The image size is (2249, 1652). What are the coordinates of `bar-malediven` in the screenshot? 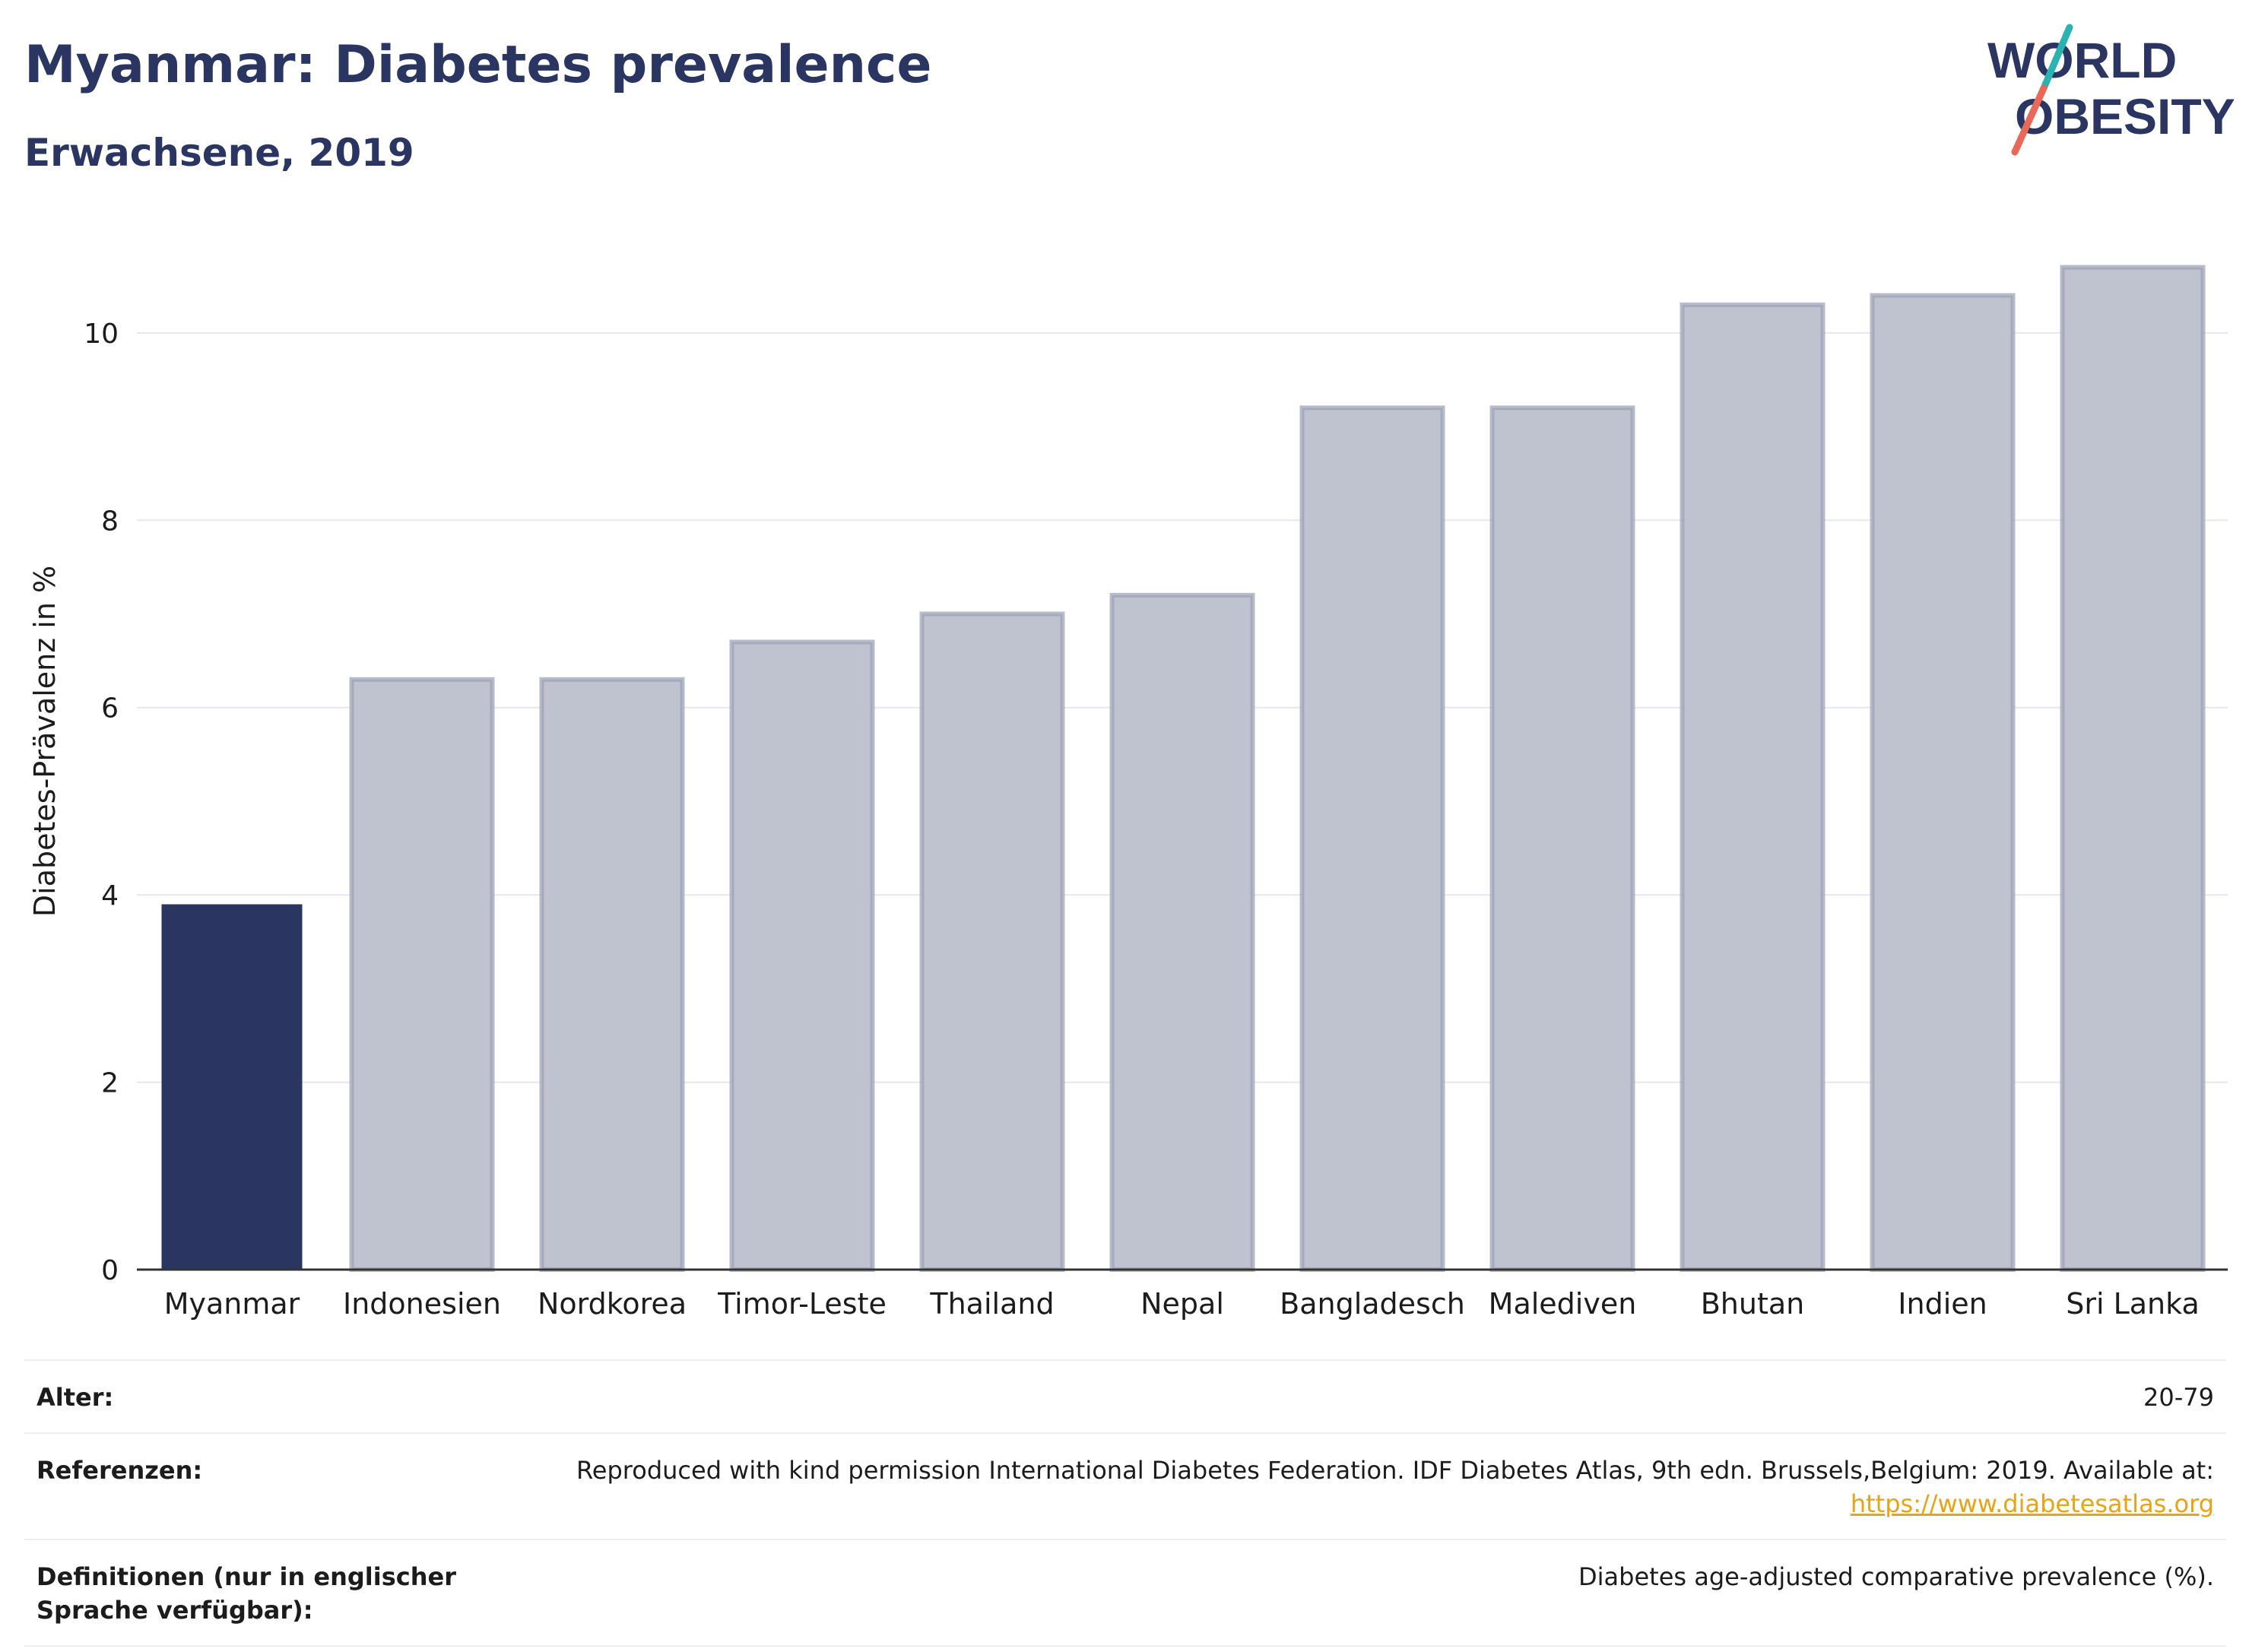 It's located at (1562, 838).